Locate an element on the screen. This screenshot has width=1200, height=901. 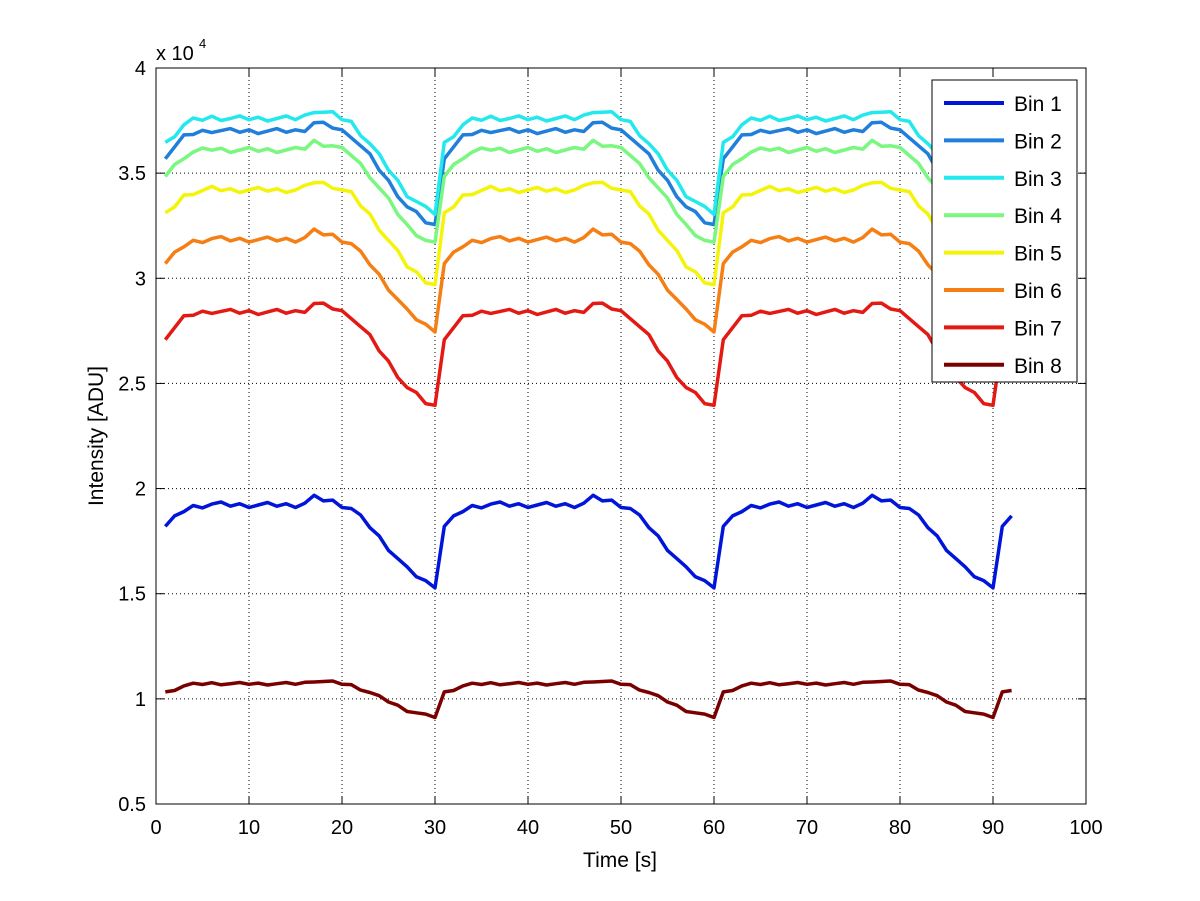
y-tick-label: 4 is located at coordinates (140, 69).